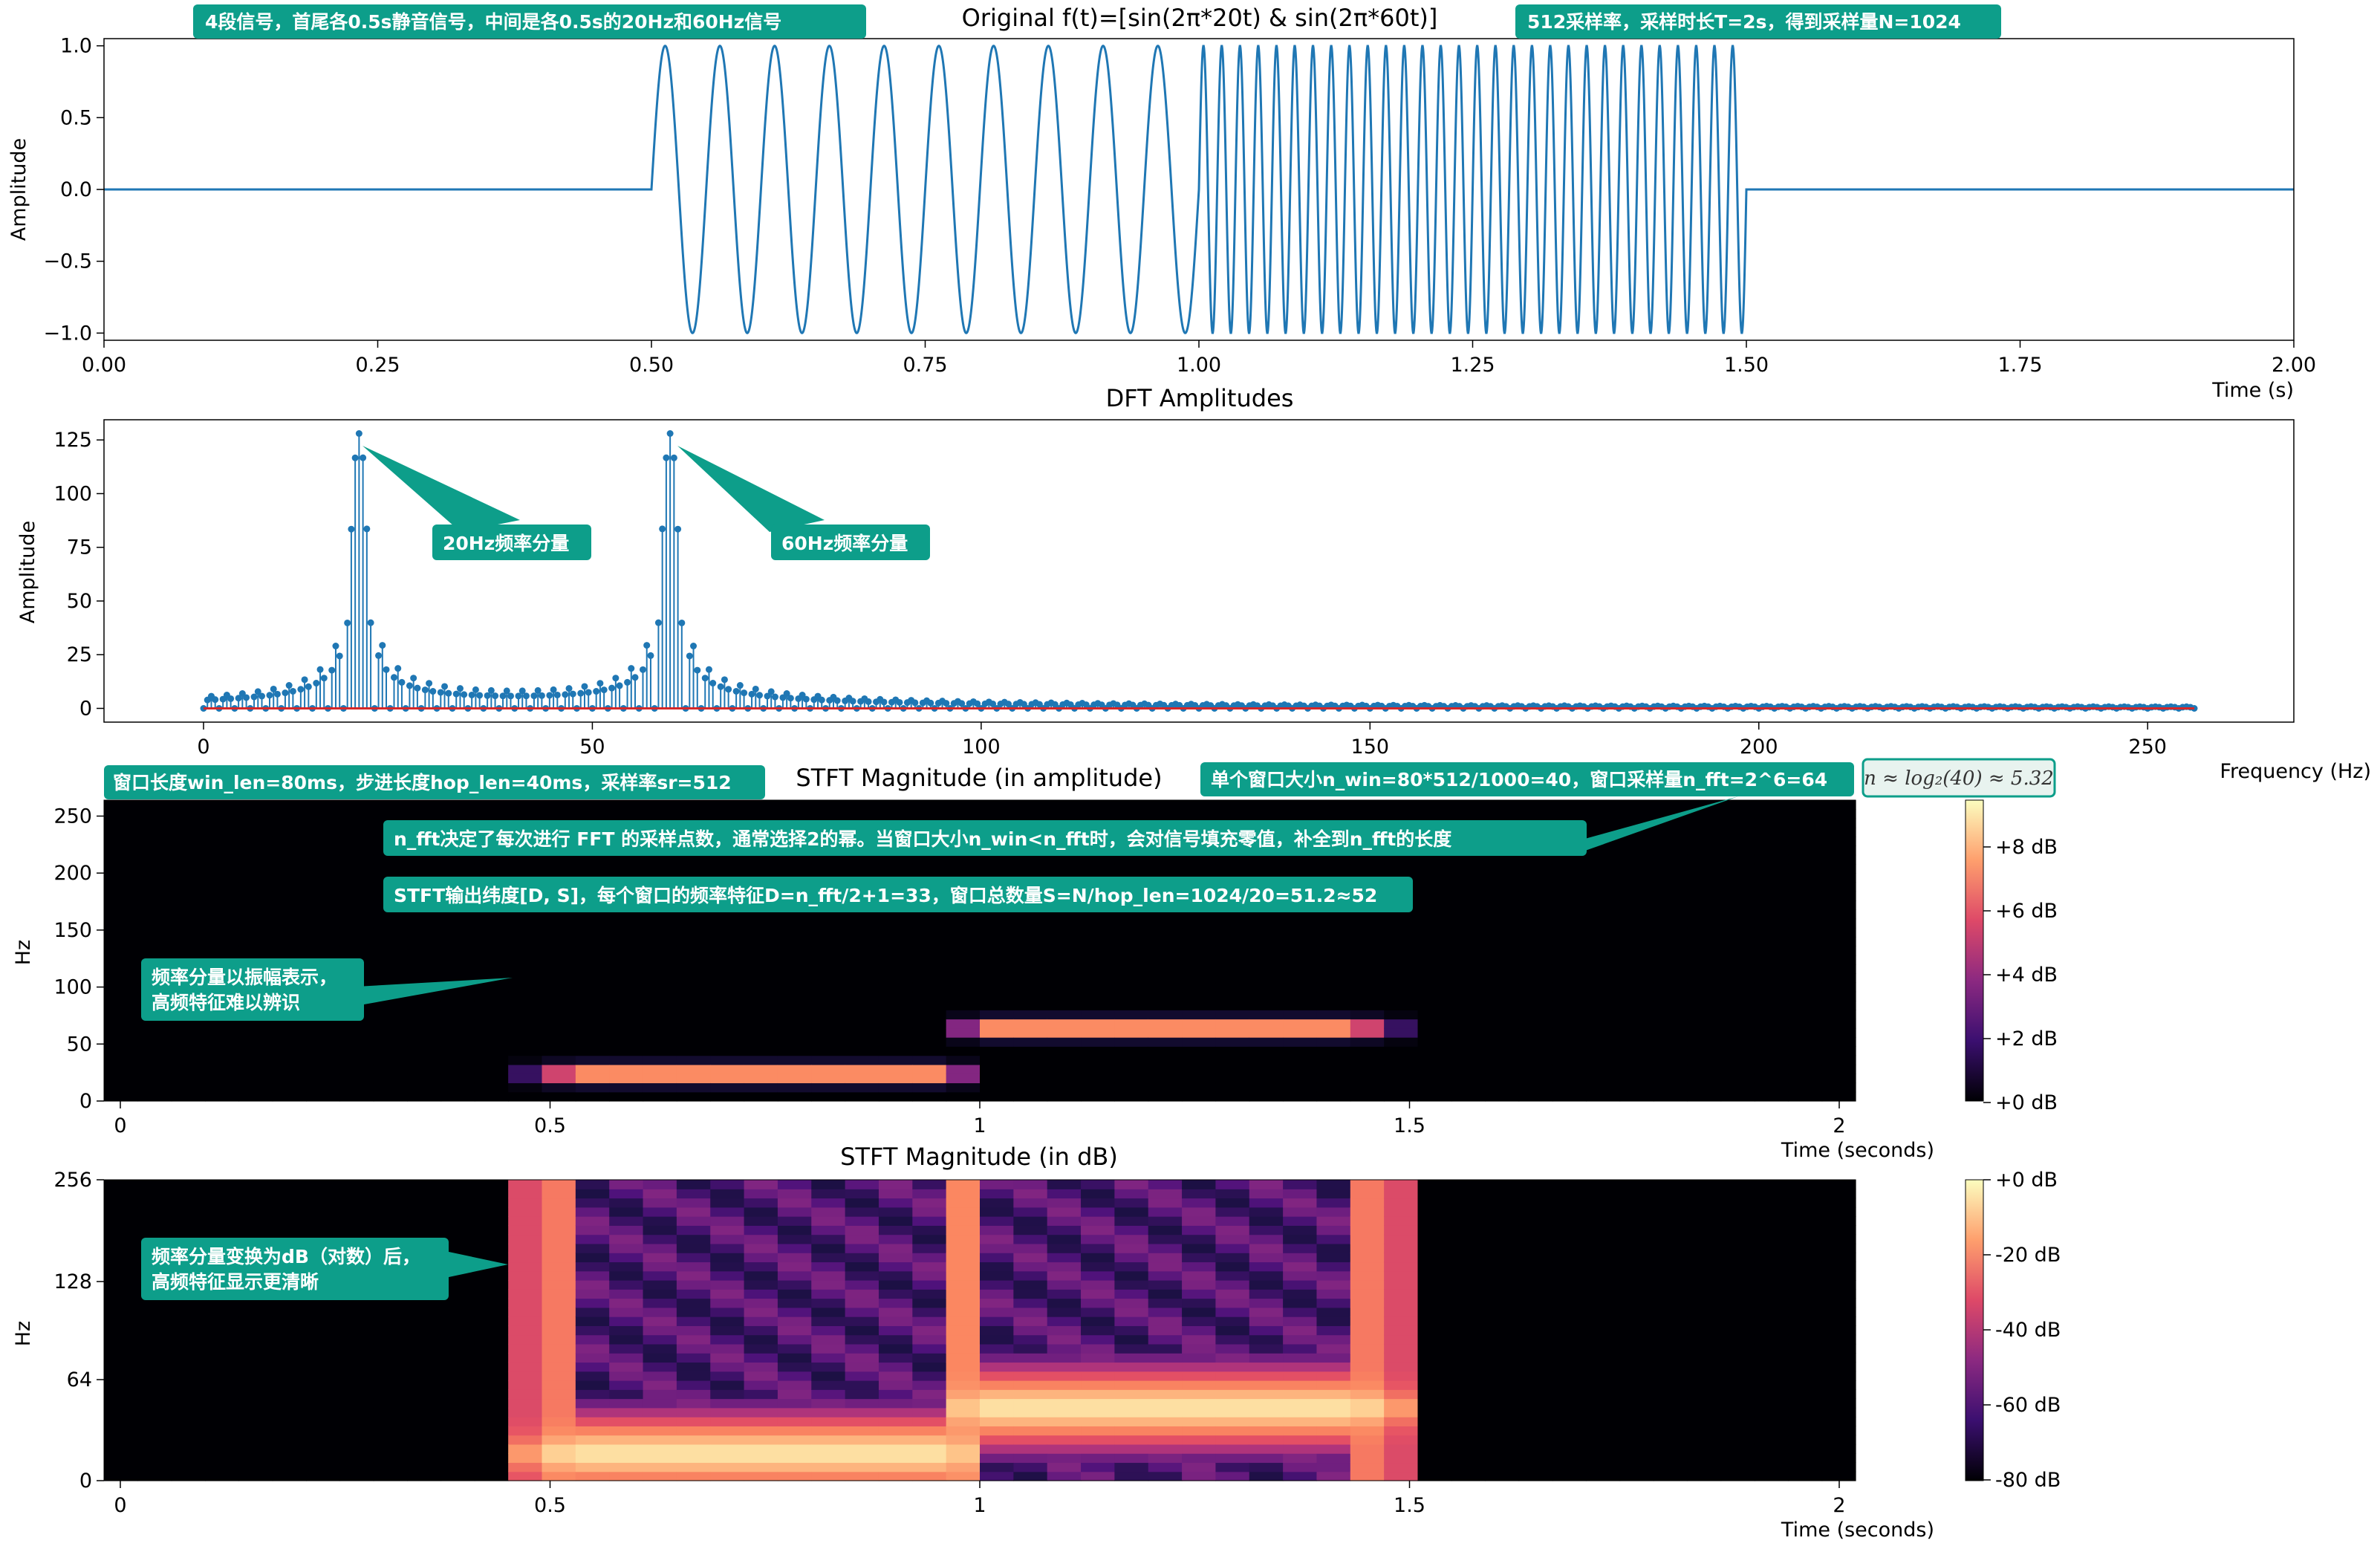 The height and width of the screenshot is (1549, 2380). What do you see at coordinates (982, 747) in the screenshot?
I see `dft-xtick-label: 100` at bounding box center [982, 747].